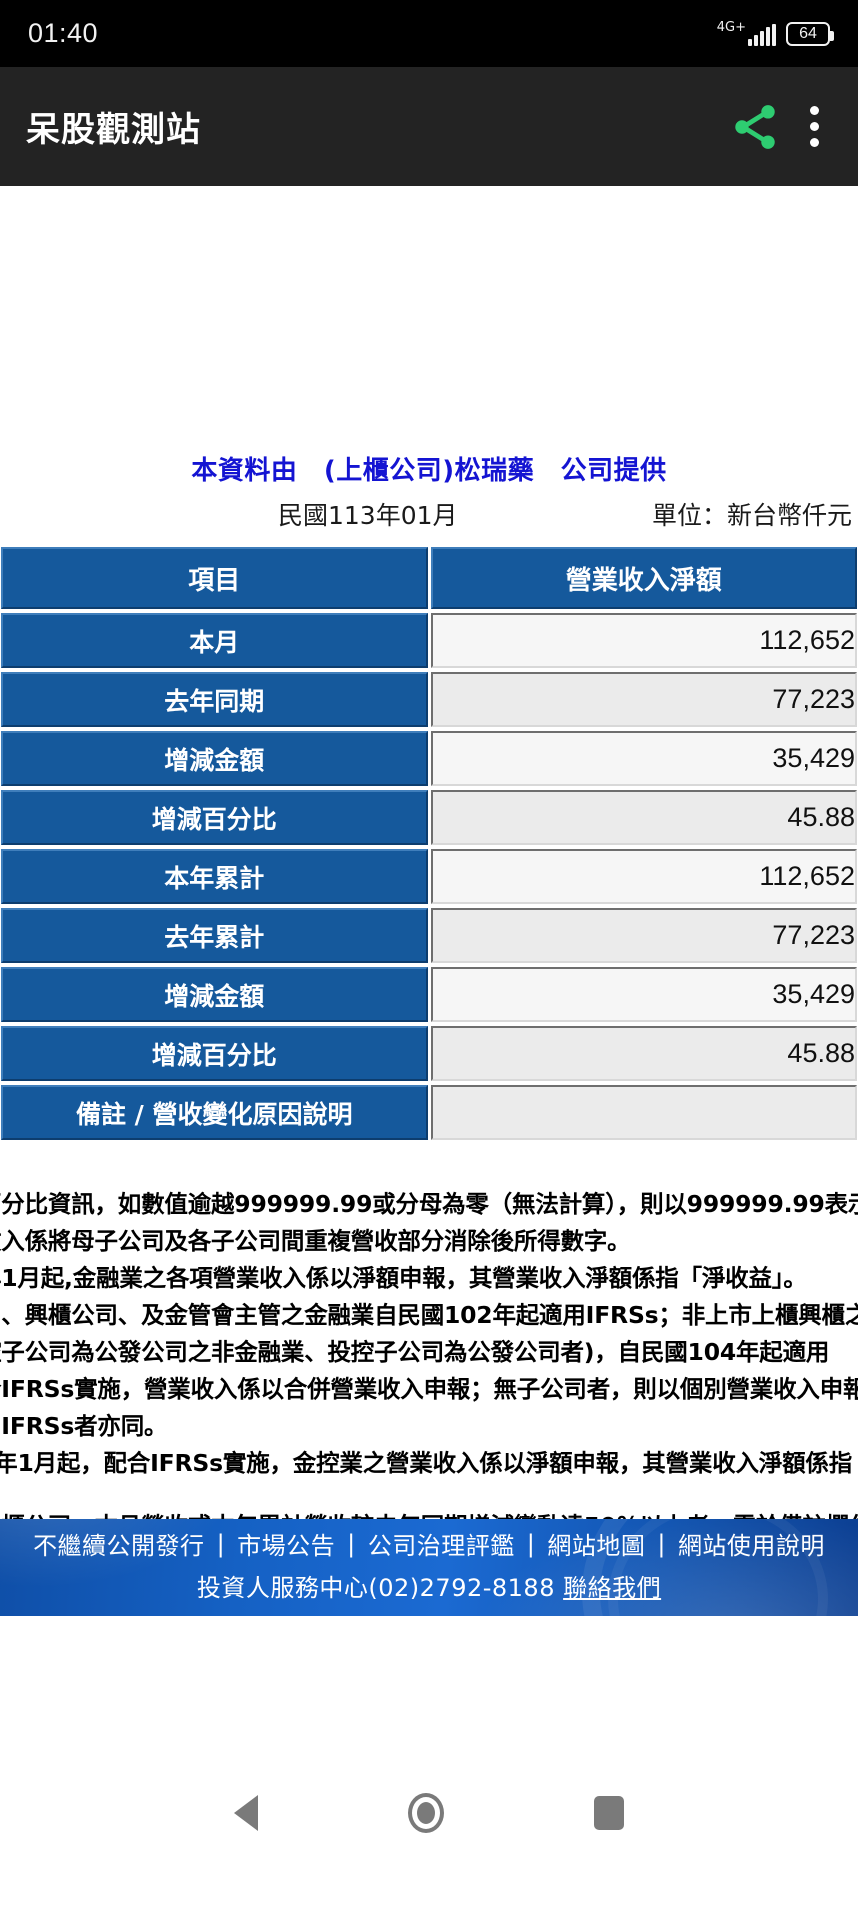  I want to click on battery-icon: 64, so click(810, 33).